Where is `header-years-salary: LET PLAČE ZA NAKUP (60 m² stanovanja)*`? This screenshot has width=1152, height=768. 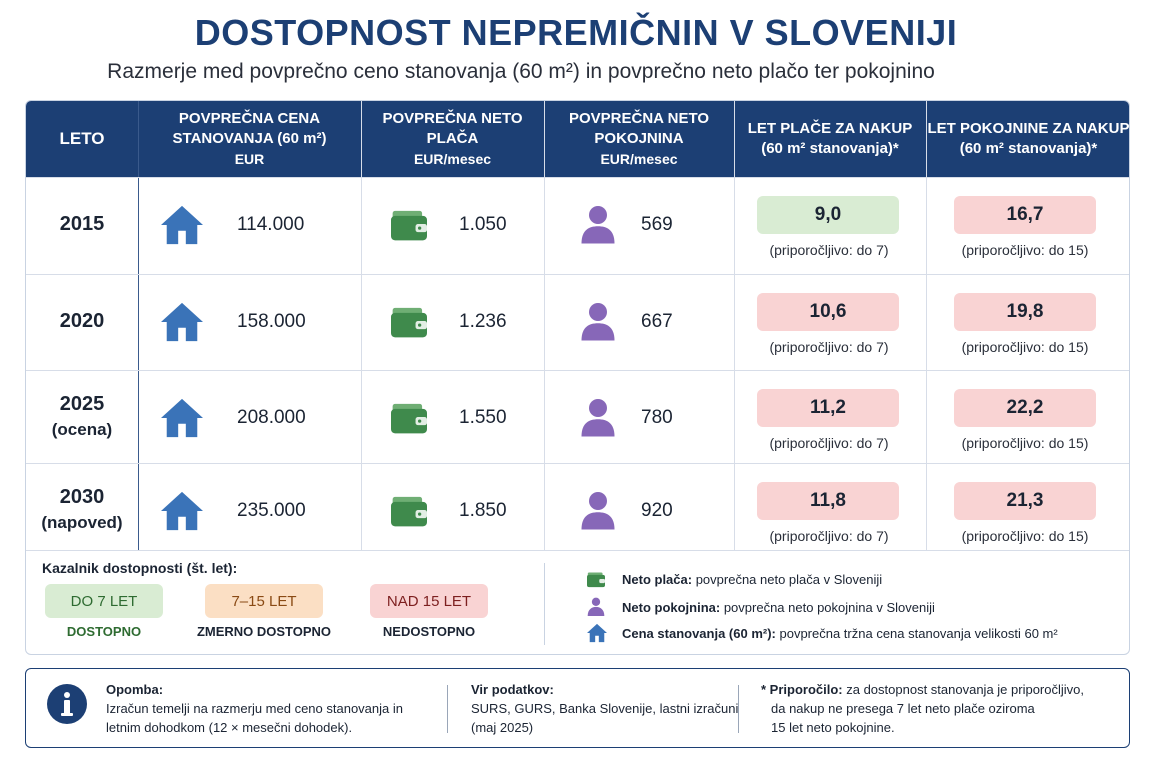
header-years-salary: LET PLAČE ZA NAKUP (60 m² stanovanja)* is located at coordinates (830, 138).